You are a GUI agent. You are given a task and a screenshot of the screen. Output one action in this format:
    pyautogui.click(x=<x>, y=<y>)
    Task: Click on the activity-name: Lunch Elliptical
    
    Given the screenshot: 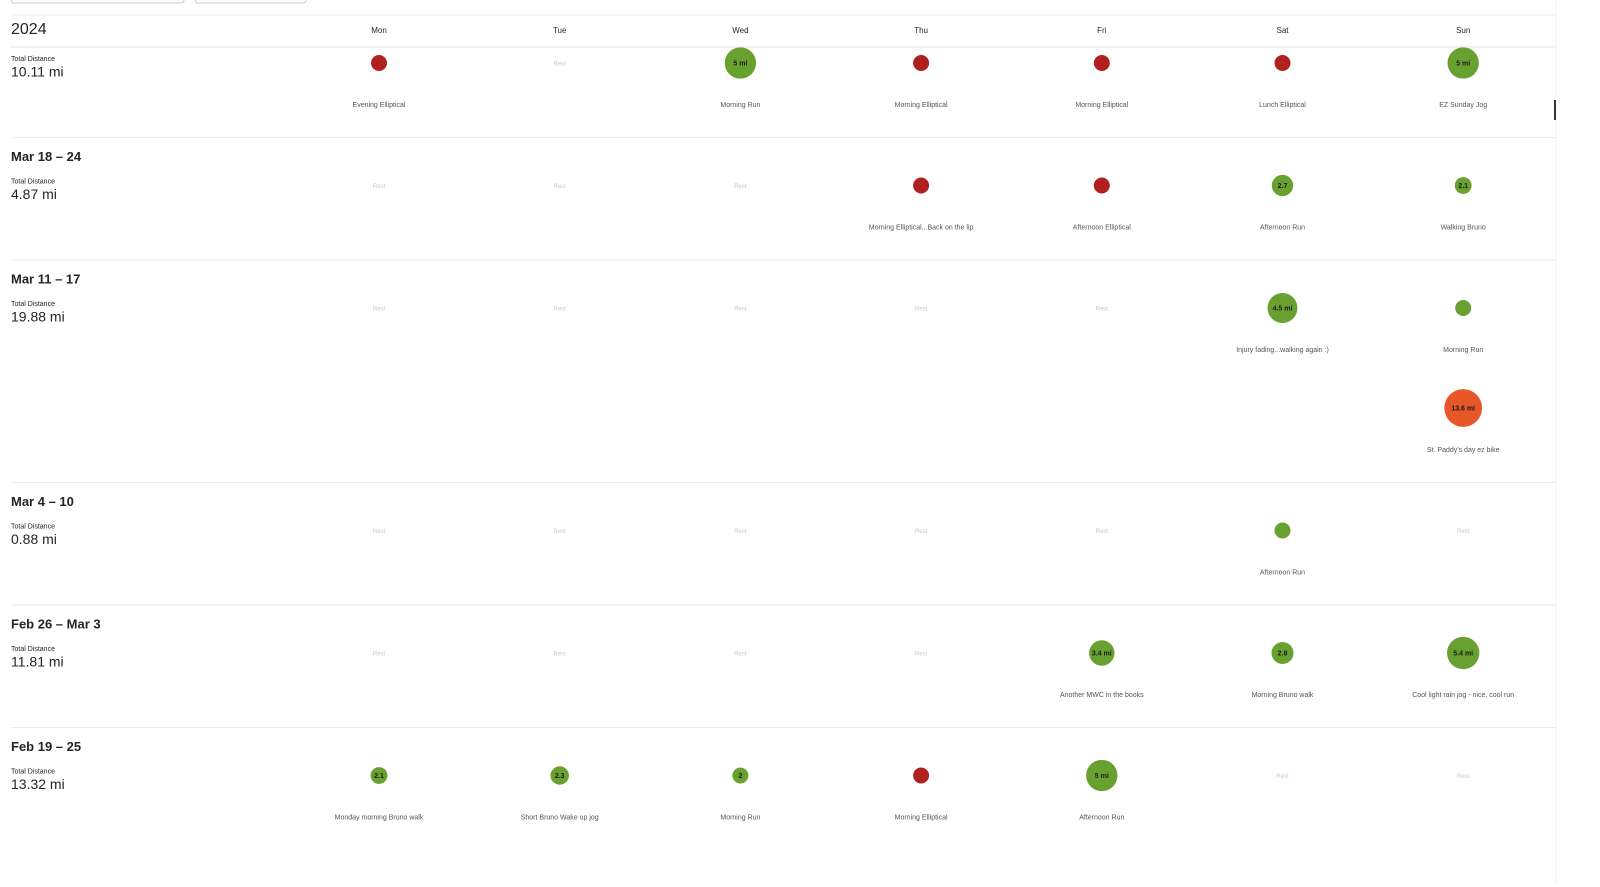 What is the action you would take?
    pyautogui.click(x=1282, y=105)
    